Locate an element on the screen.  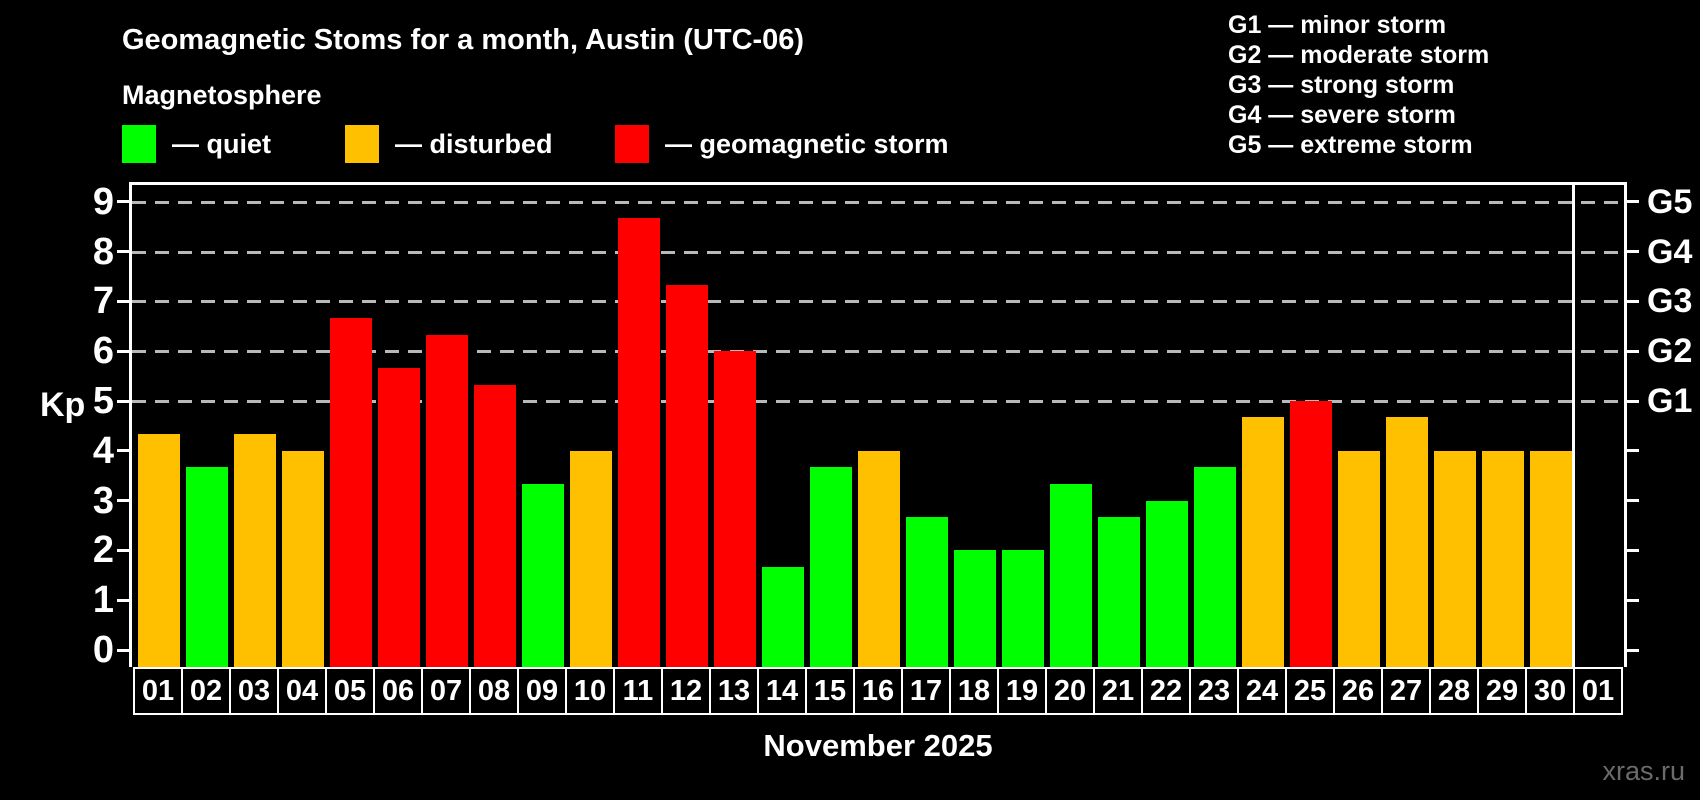
quiet-legend-label: — quiet is located at coordinates (221, 144).